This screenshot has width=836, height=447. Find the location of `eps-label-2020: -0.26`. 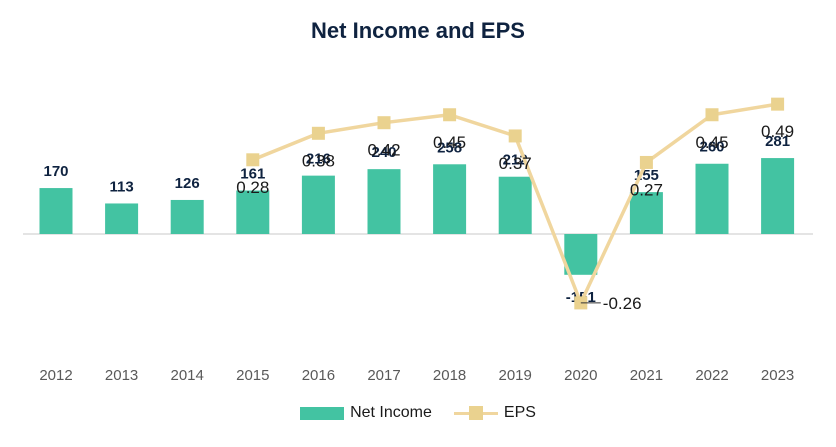

eps-label-2020: -0.26 is located at coordinates (622, 303).